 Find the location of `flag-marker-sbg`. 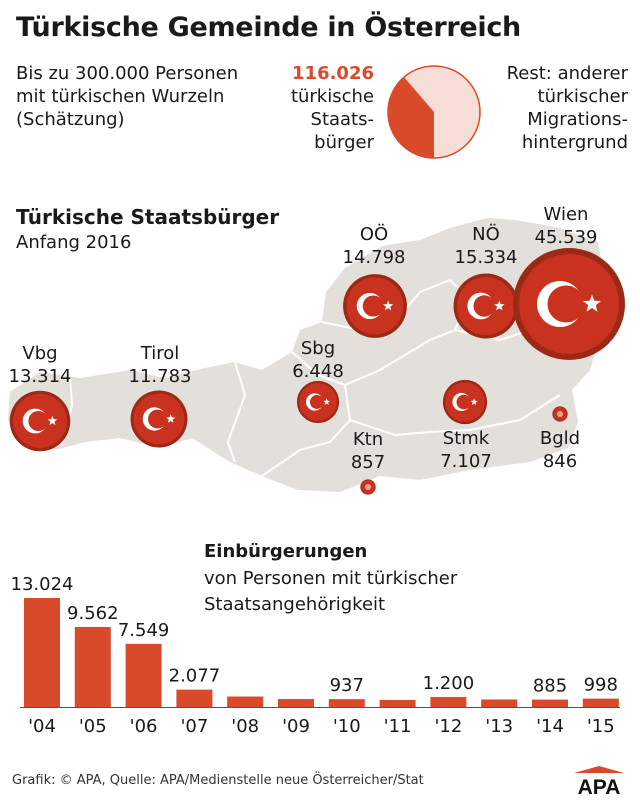

flag-marker-sbg is located at coordinates (318, 402).